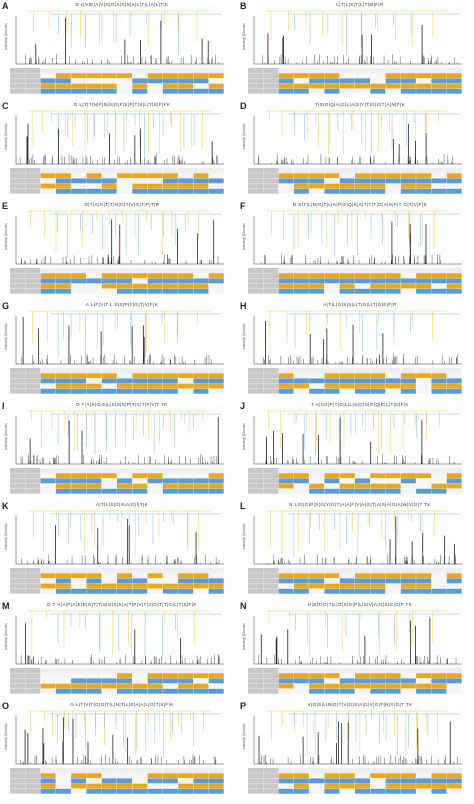 Image resolution: width=474 pixels, height=804 pixels. I want to click on ms-spectrum, so click(119, 537).